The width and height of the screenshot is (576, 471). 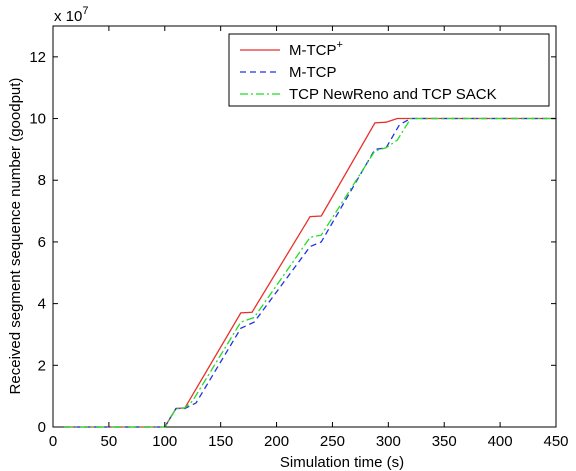 I want to click on legend-box, so click(x=389, y=70).